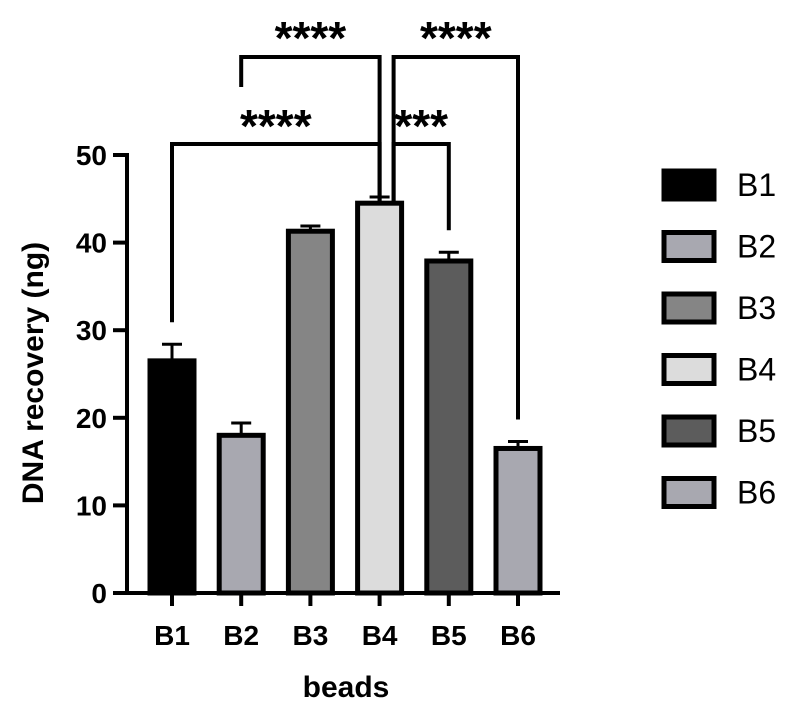 The width and height of the screenshot is (793, 716). Describe the element at coordinates (311, 635) in the screenshot. I see `x-tick-label: B3` at that location.